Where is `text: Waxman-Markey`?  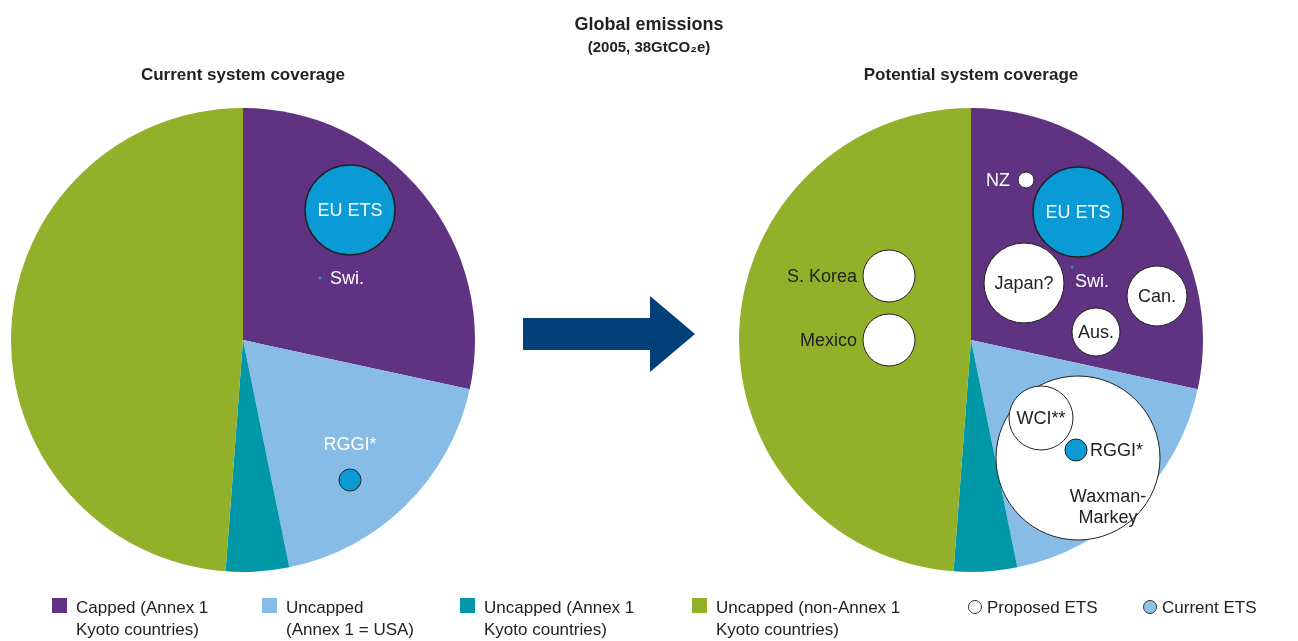
text: Waxman-Markey is located at coordinates (1108, 506).